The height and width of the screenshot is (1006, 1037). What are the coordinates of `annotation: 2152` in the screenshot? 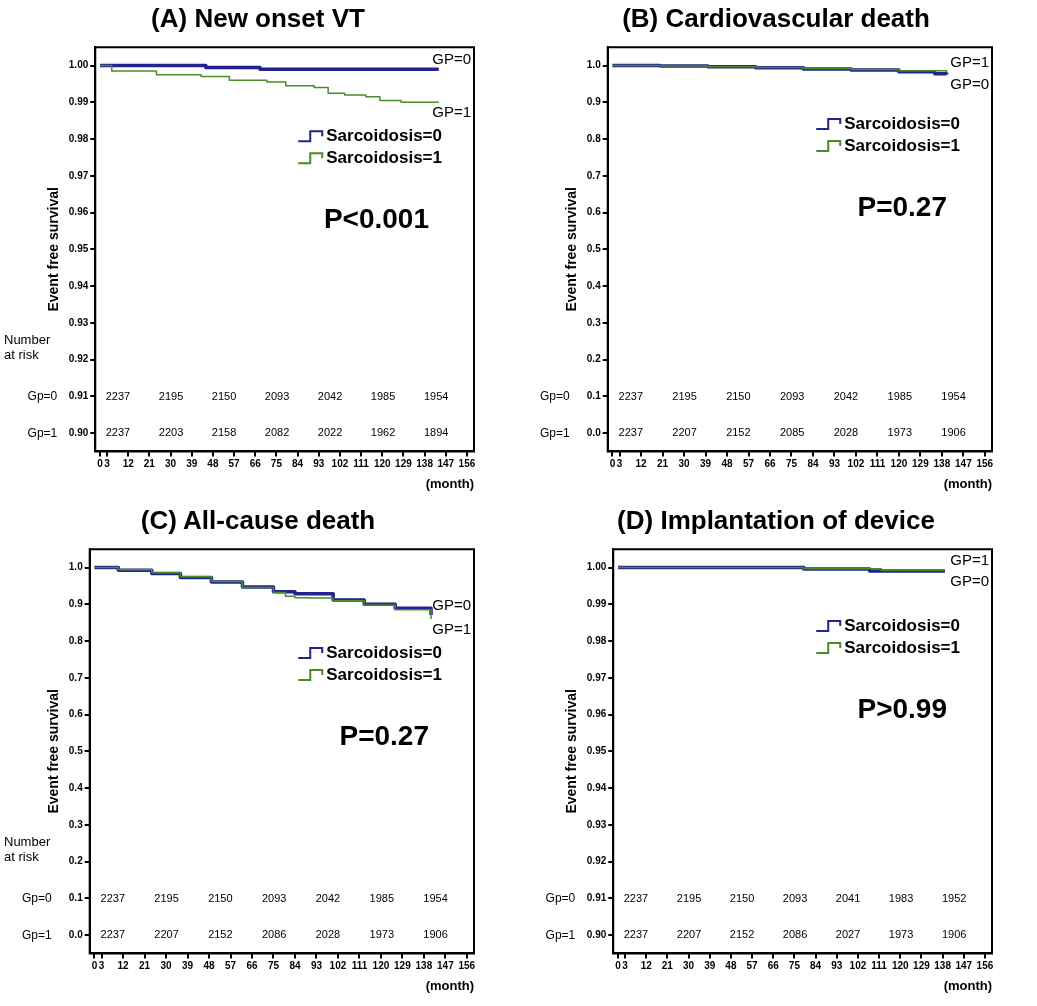 It's located at (742, 934).